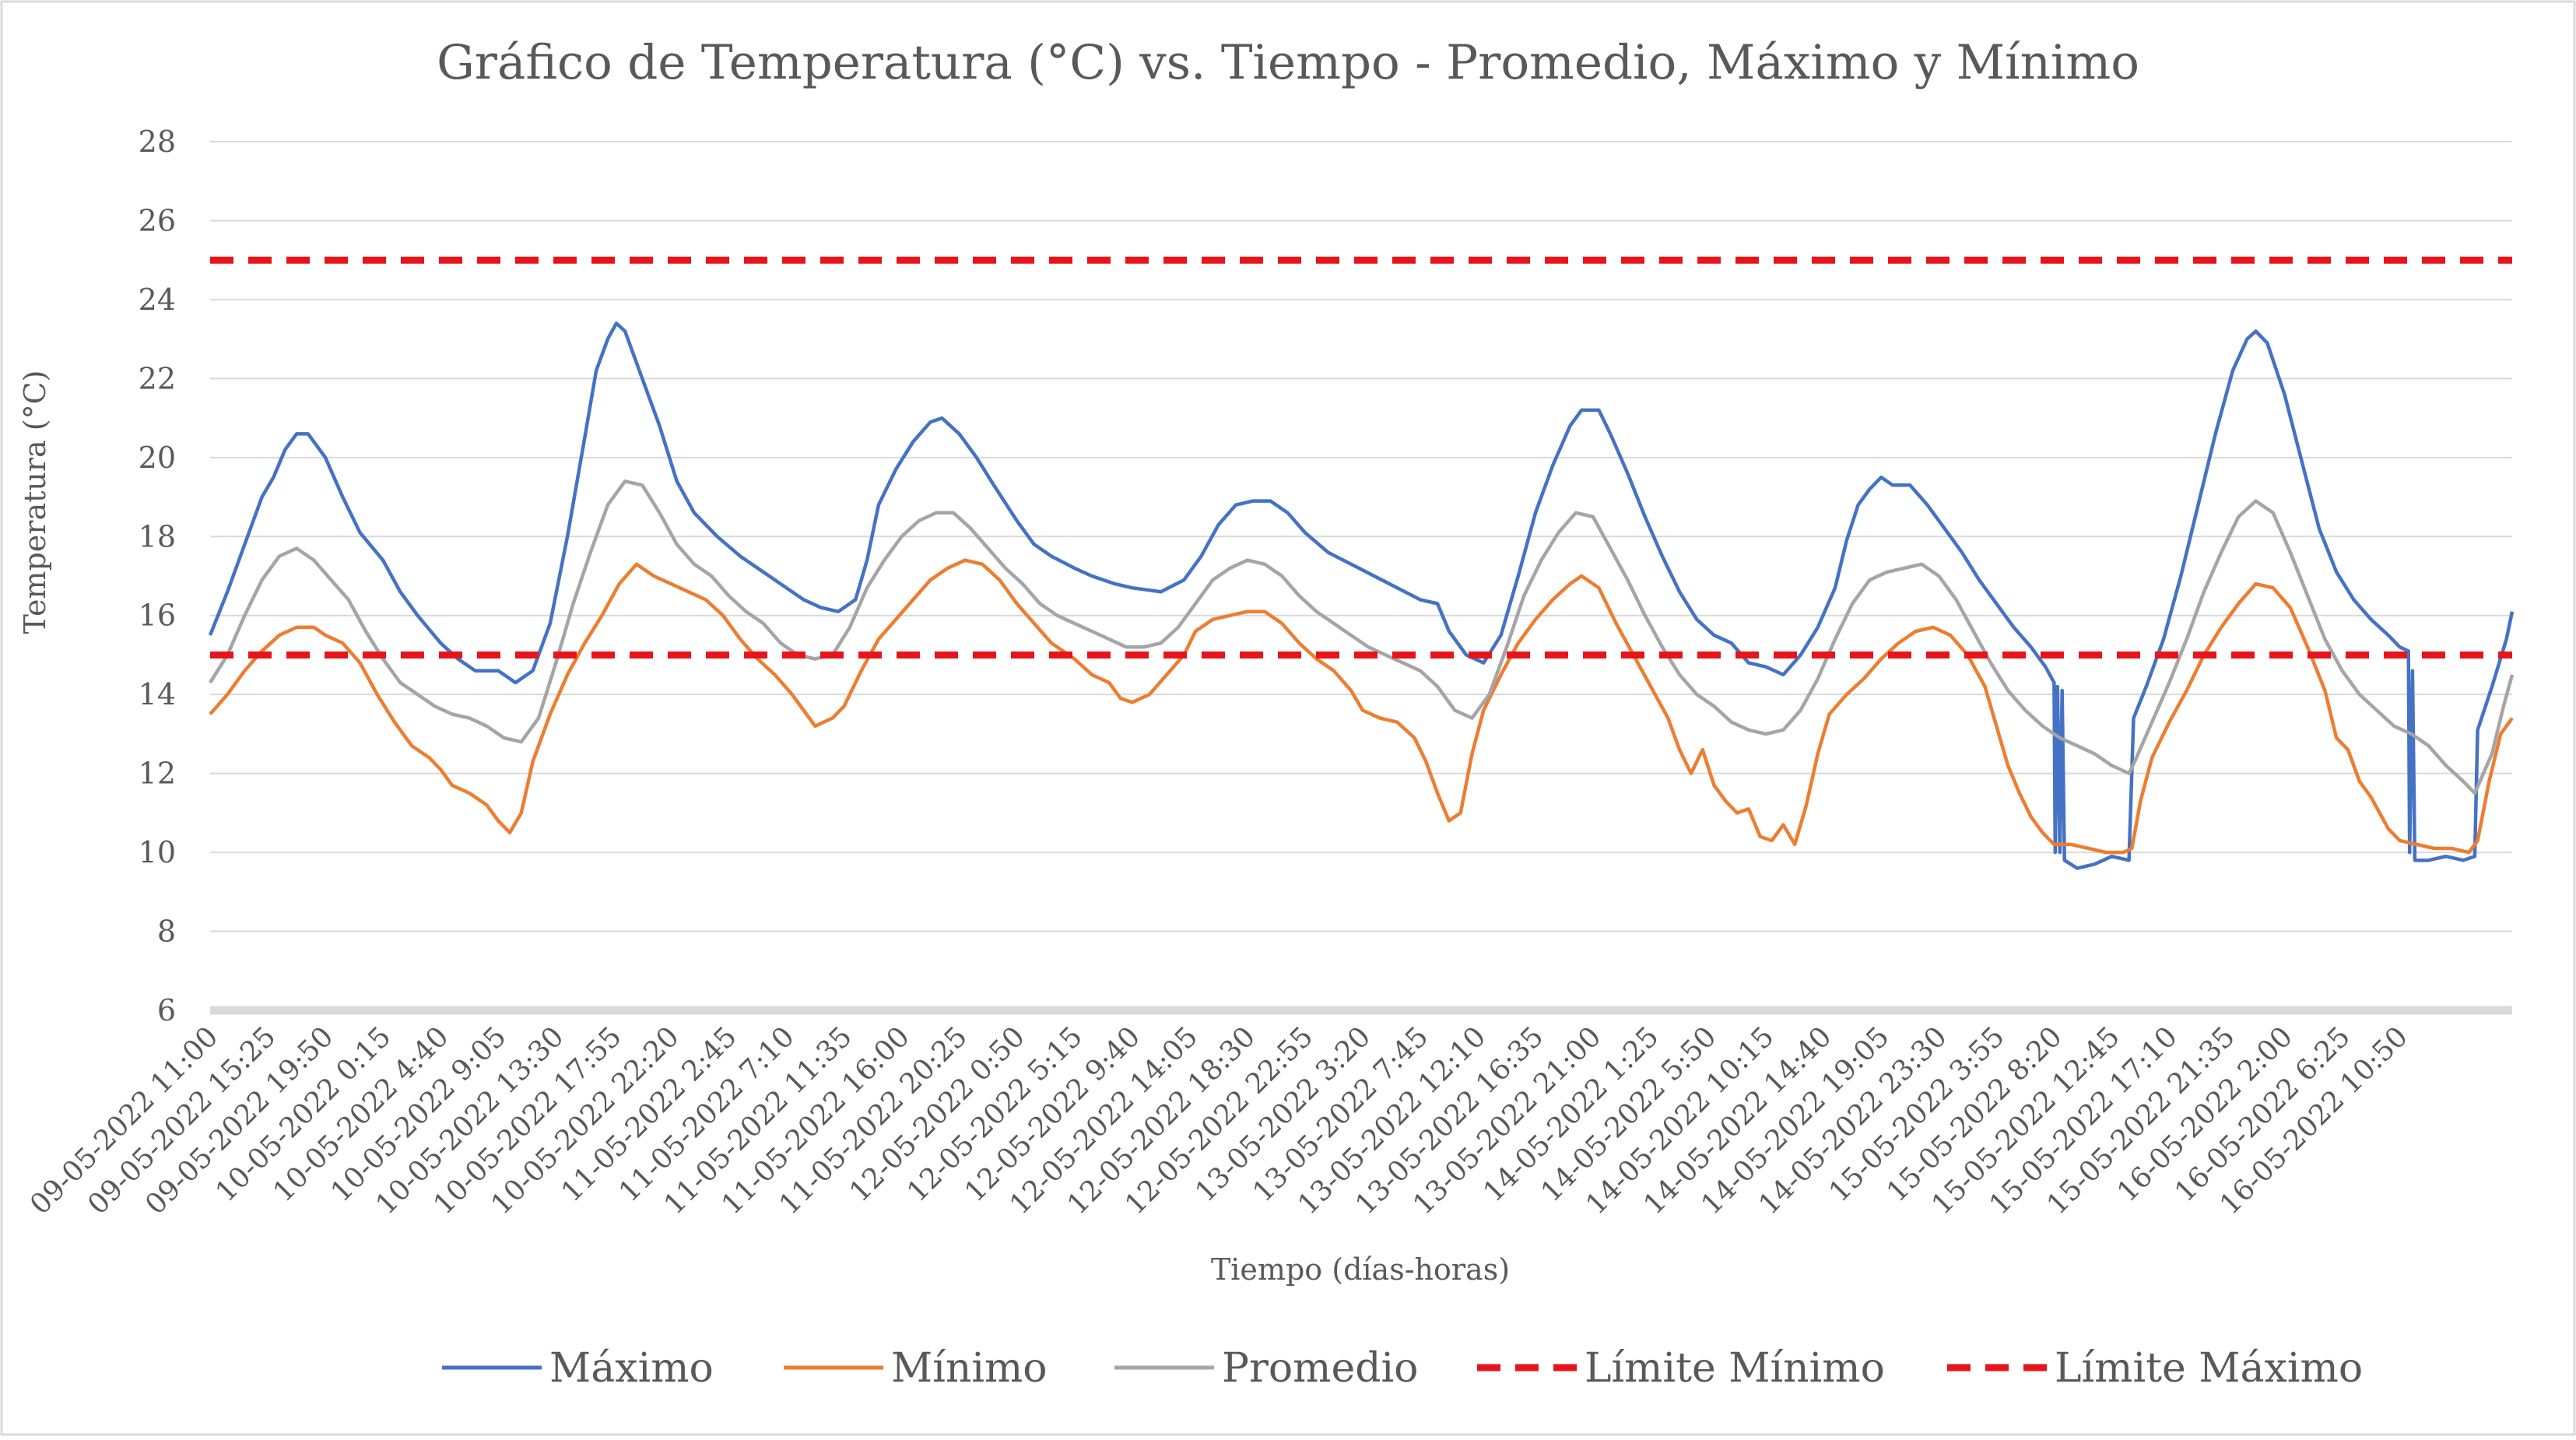 Image resolution: width=2576 pixels, height=1440 pixels. Describe the element at coordinates (158, 576) in the screenshot. I see `y-tick-labels: 6 8 10 12 14 16 18 20 22 24 26 28` at that location.